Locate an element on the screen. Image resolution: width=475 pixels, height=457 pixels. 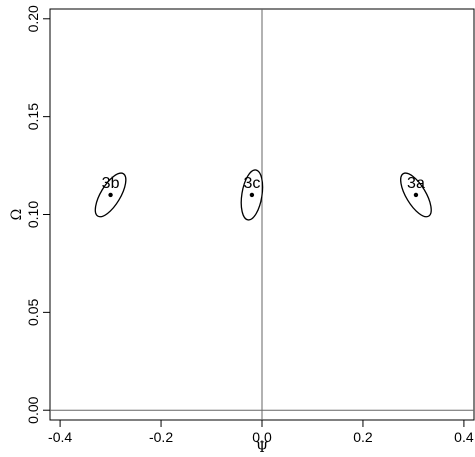
y-tick-label: 0.20 is located at coordinates (33, 18).